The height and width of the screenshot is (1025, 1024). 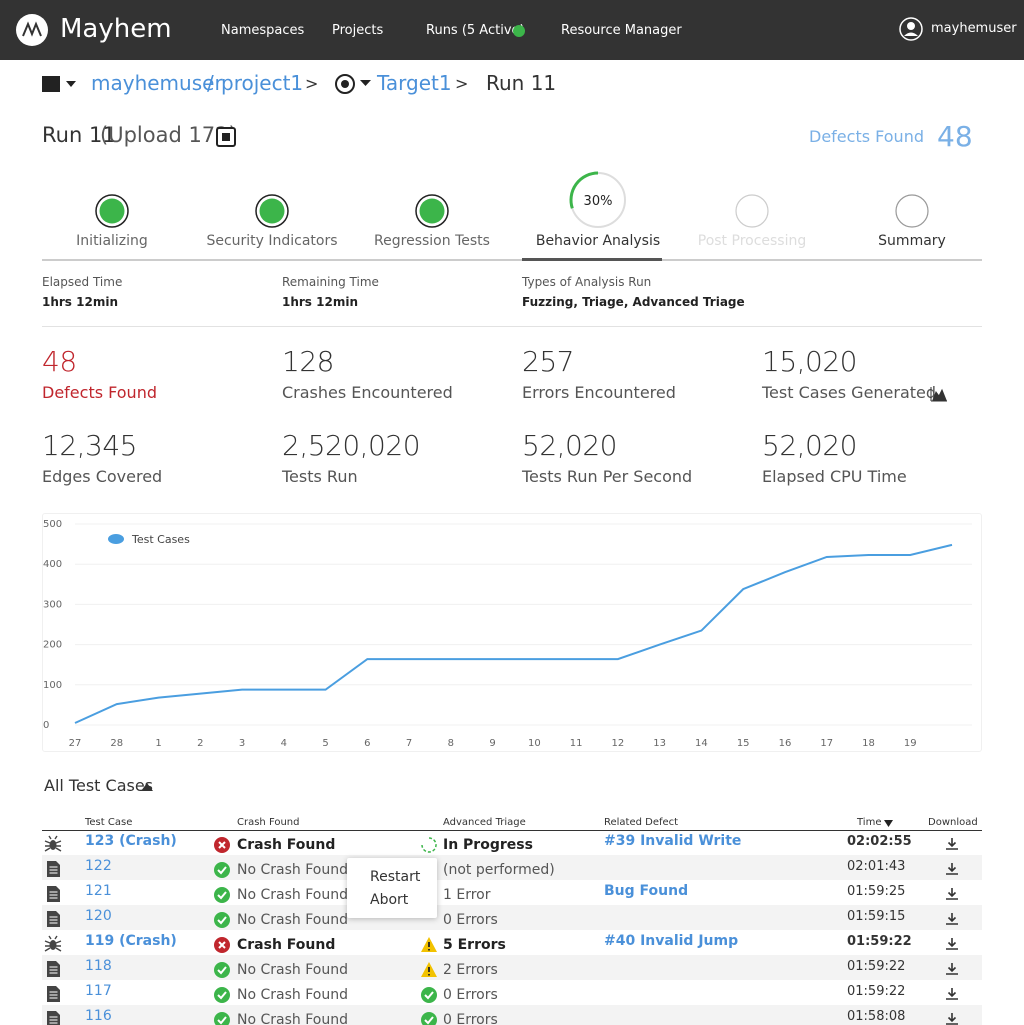 What do you see at coordinates (389, 900) in the screenshot?
I see `menu-item: Abort` at bounding box center [389, 900].